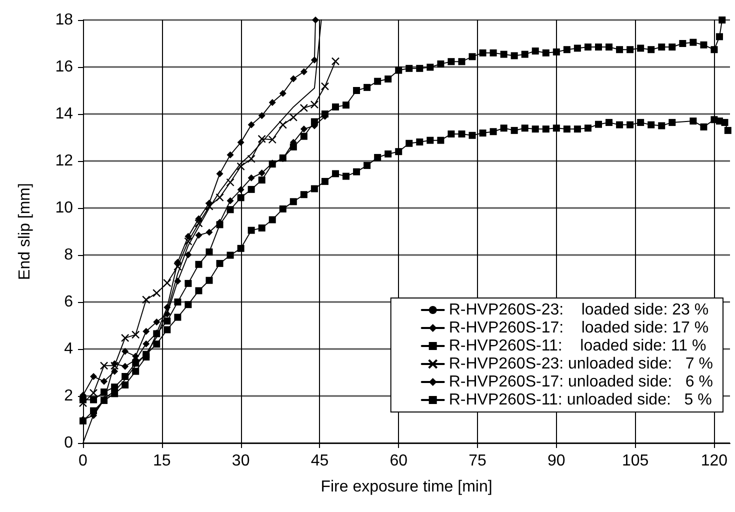 This screenshot has height=512, width=735. What do you see at coordinates (64, 208) in the screenshot?
I see `y-tick-label: 10` at bounding box center [64, 208].